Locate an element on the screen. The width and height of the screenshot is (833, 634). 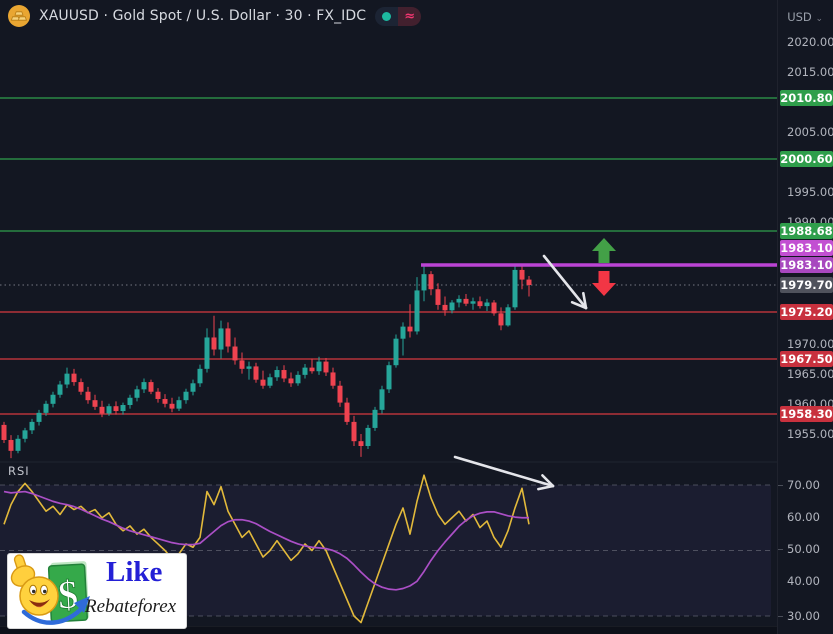
toggle-dot-segment is located at coordinates (387, 16).